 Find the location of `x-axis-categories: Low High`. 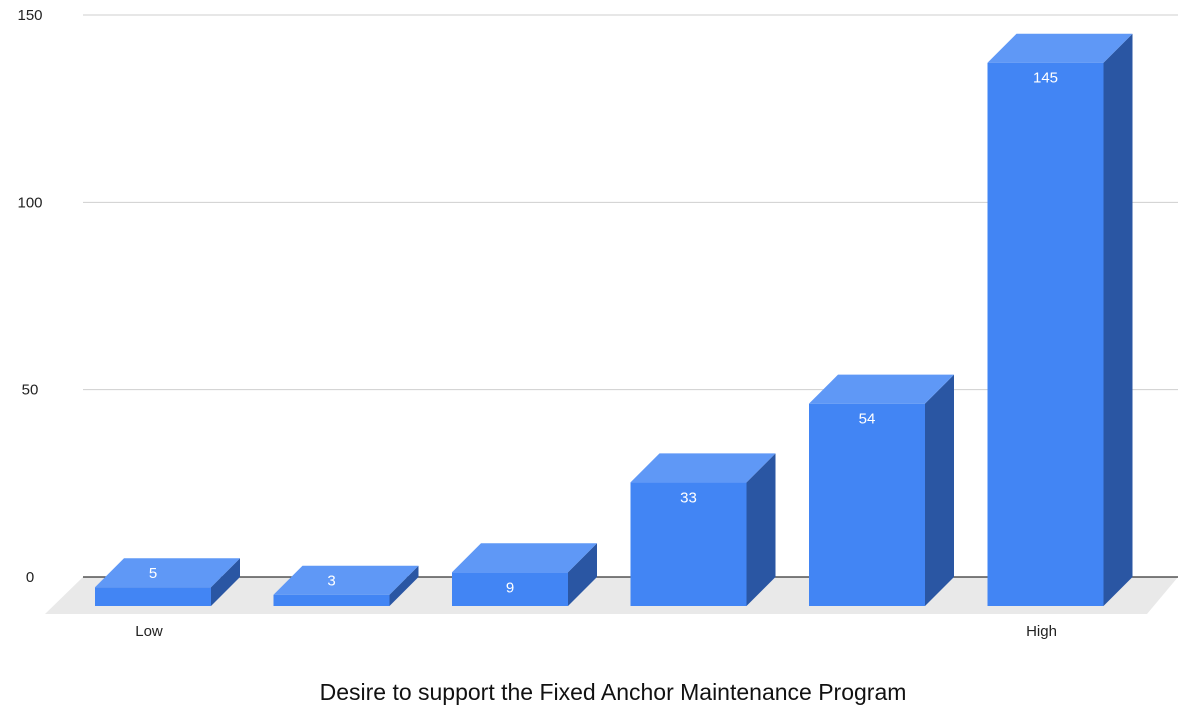

x-axis-categories: Low High is located at coordinates (596, 631).